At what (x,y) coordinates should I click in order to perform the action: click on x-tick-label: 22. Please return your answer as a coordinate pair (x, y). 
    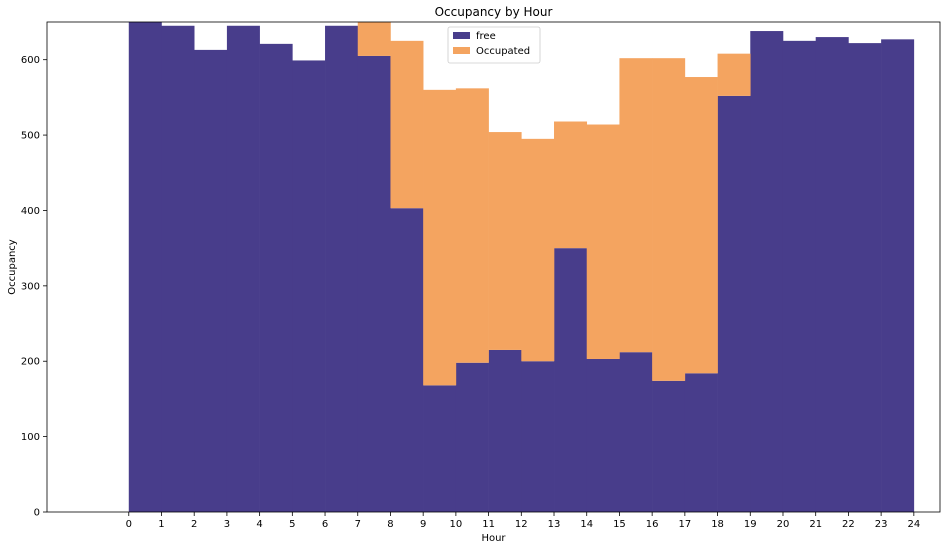
    Looking at the image, I should click on (848, 524).